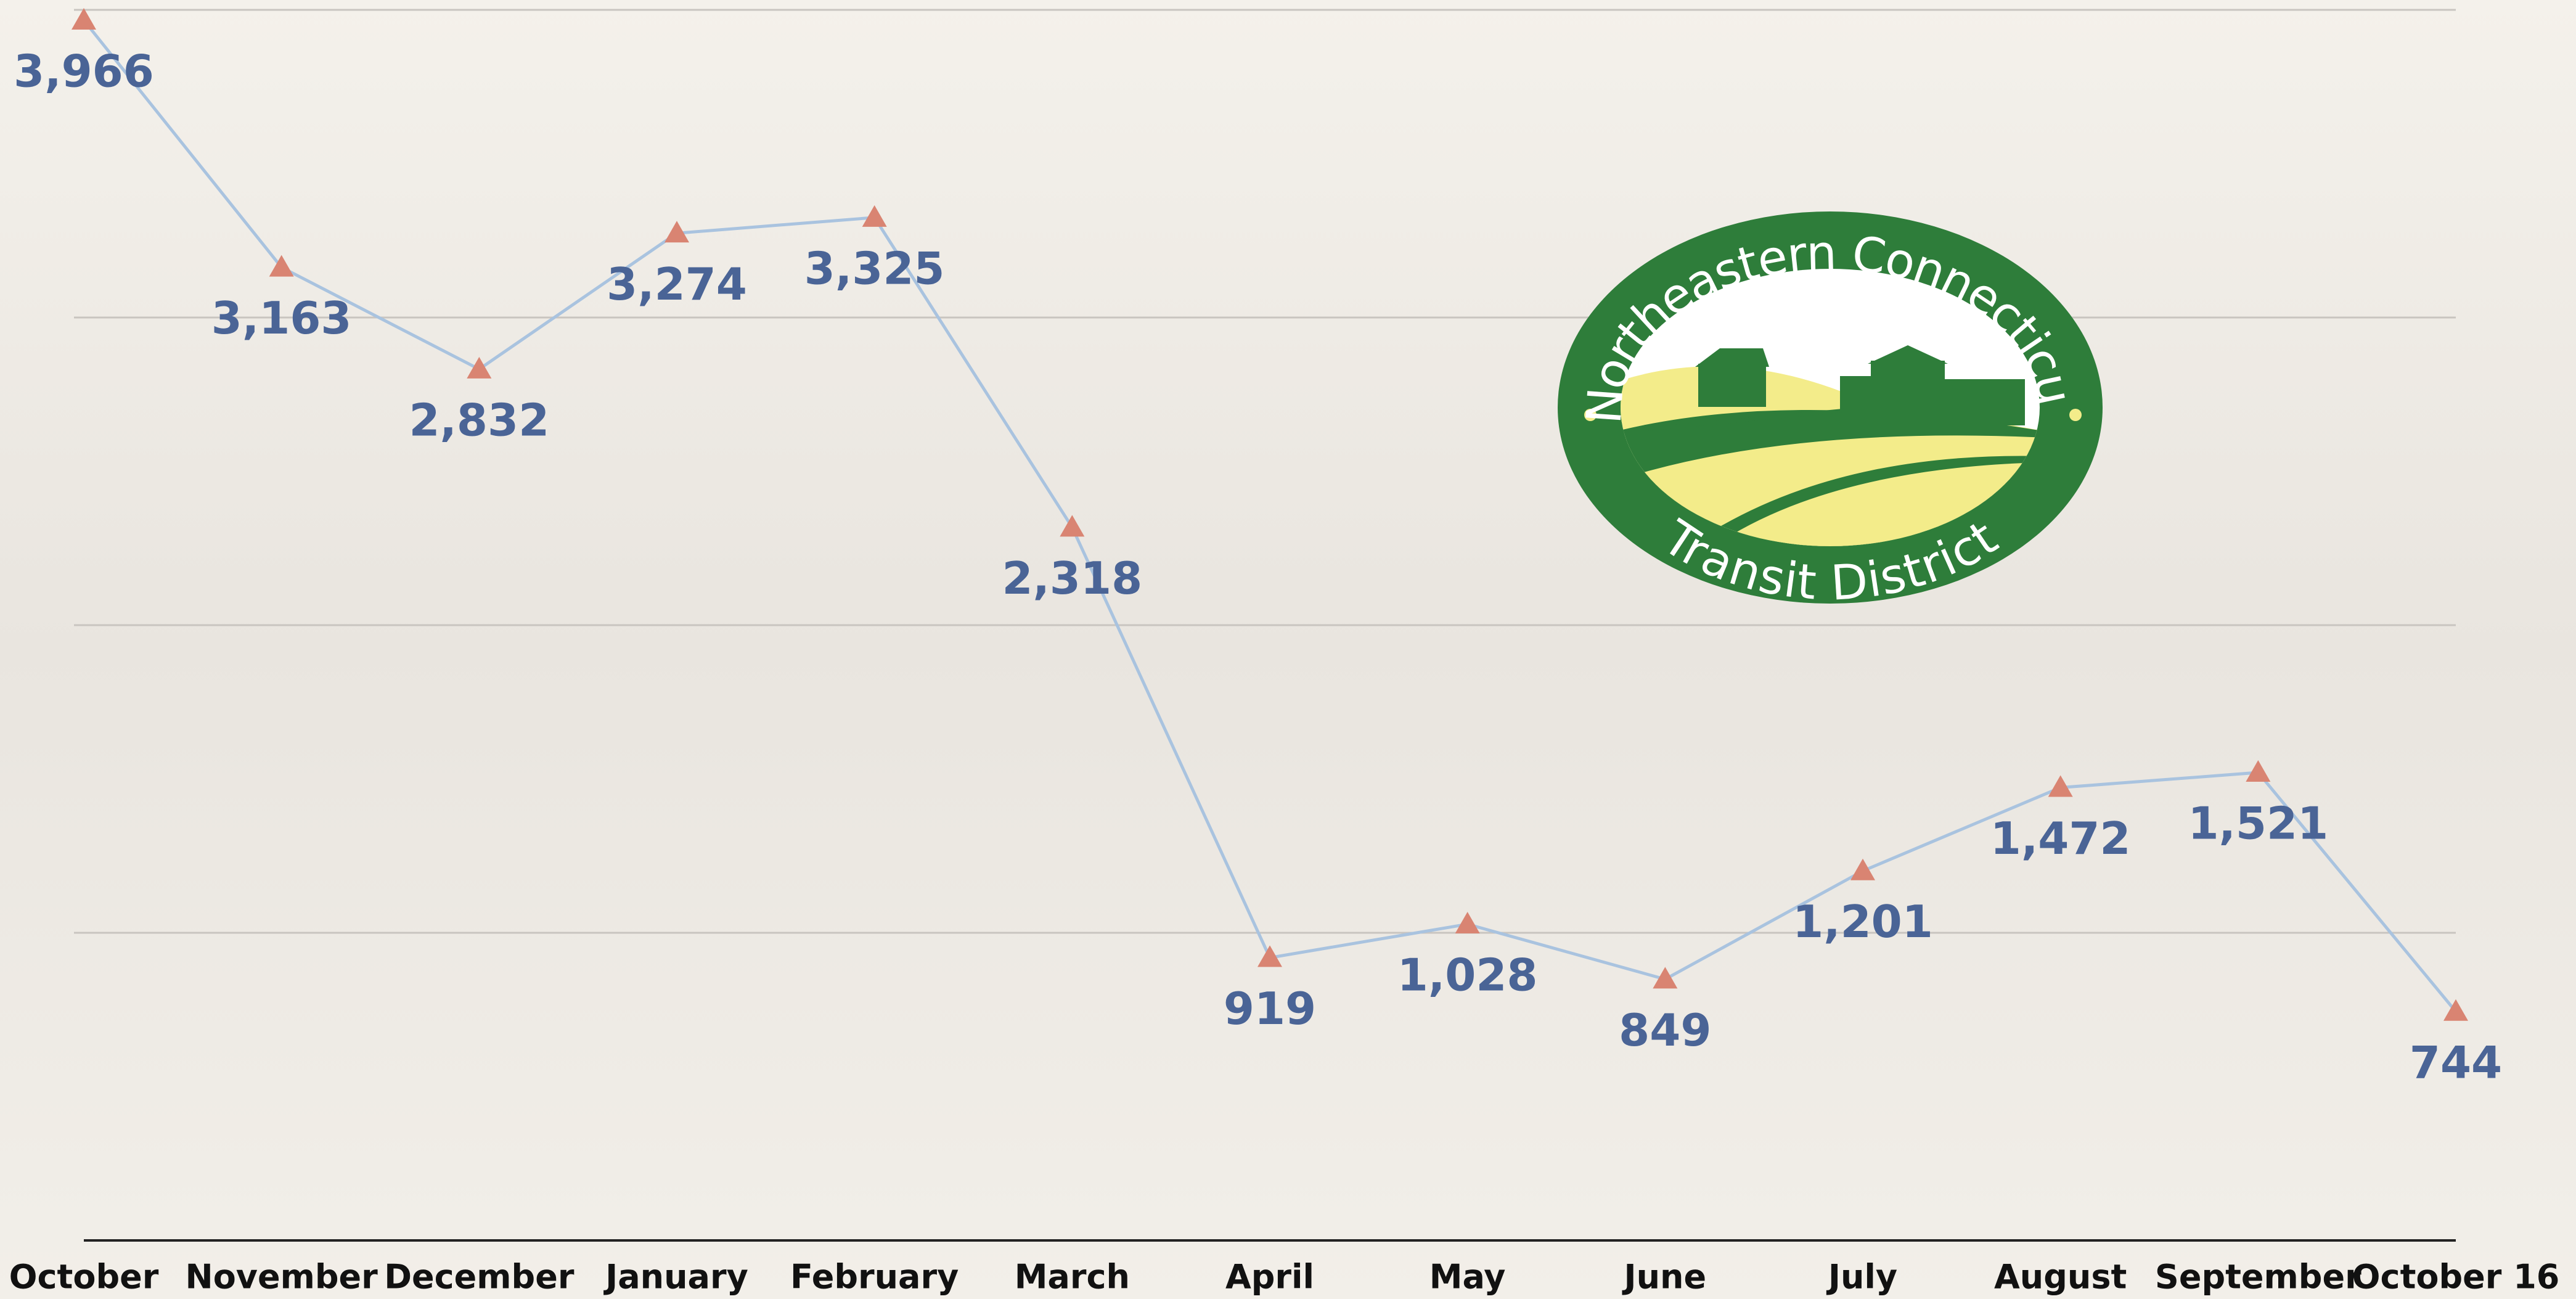 This screenshot has height=1299, width=2576. Describe the element at coordinates (282, 1277) in the screenshot. I see `x-tick-label: November` at that location.